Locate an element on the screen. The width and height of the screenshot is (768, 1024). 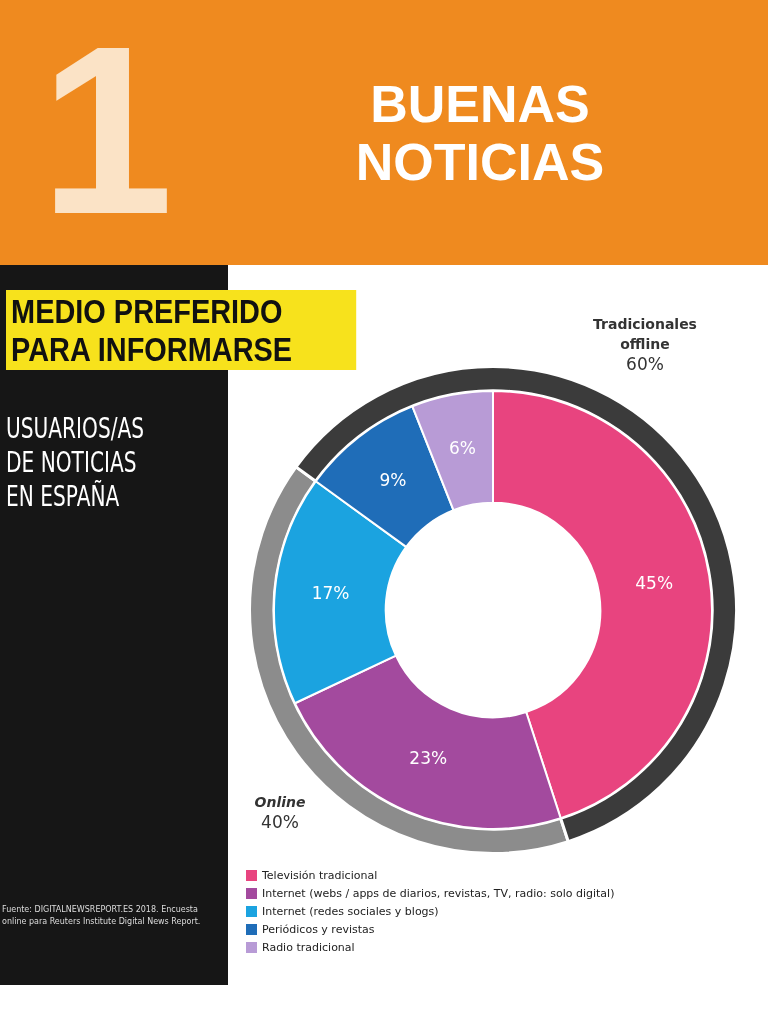
legend-label: Televisión tradicional is located at coordinates (320, 875).